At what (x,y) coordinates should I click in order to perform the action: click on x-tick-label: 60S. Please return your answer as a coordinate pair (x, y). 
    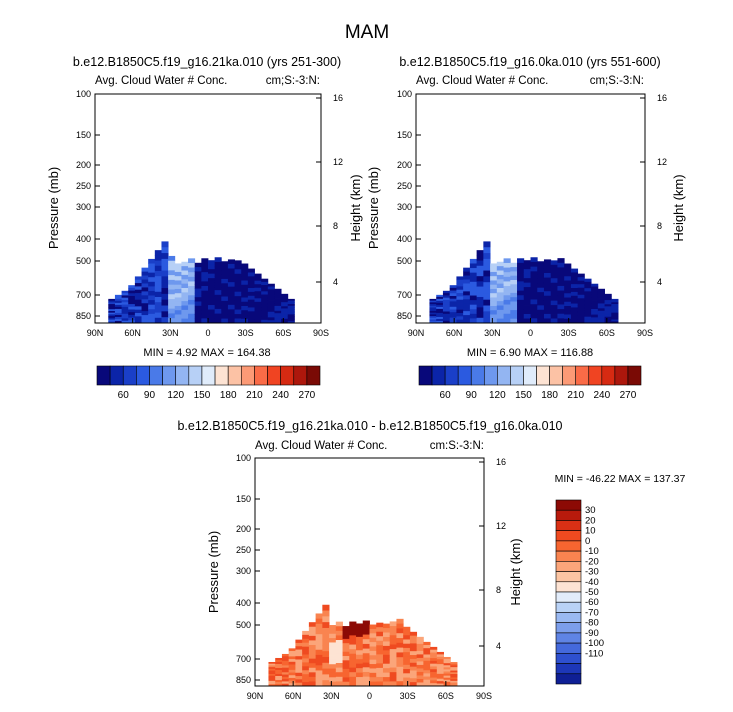
    Looking at the image, I should click on (283, 333).